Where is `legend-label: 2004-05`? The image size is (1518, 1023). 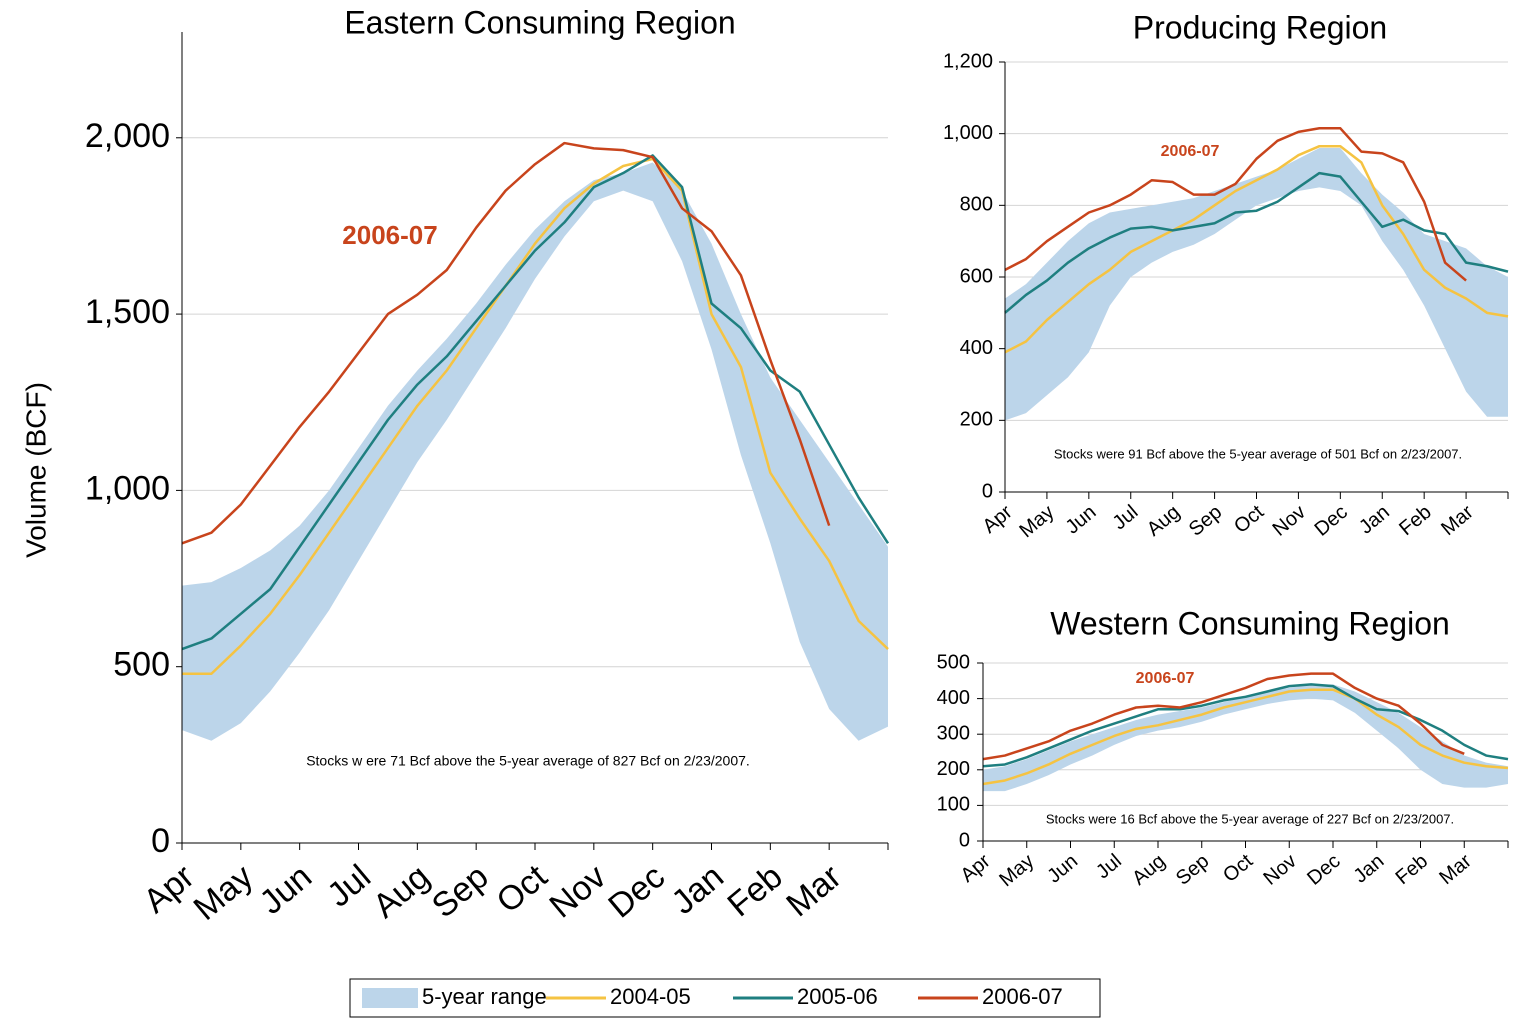
legend-label: 2004-05 is located at coordinates (650, 996).